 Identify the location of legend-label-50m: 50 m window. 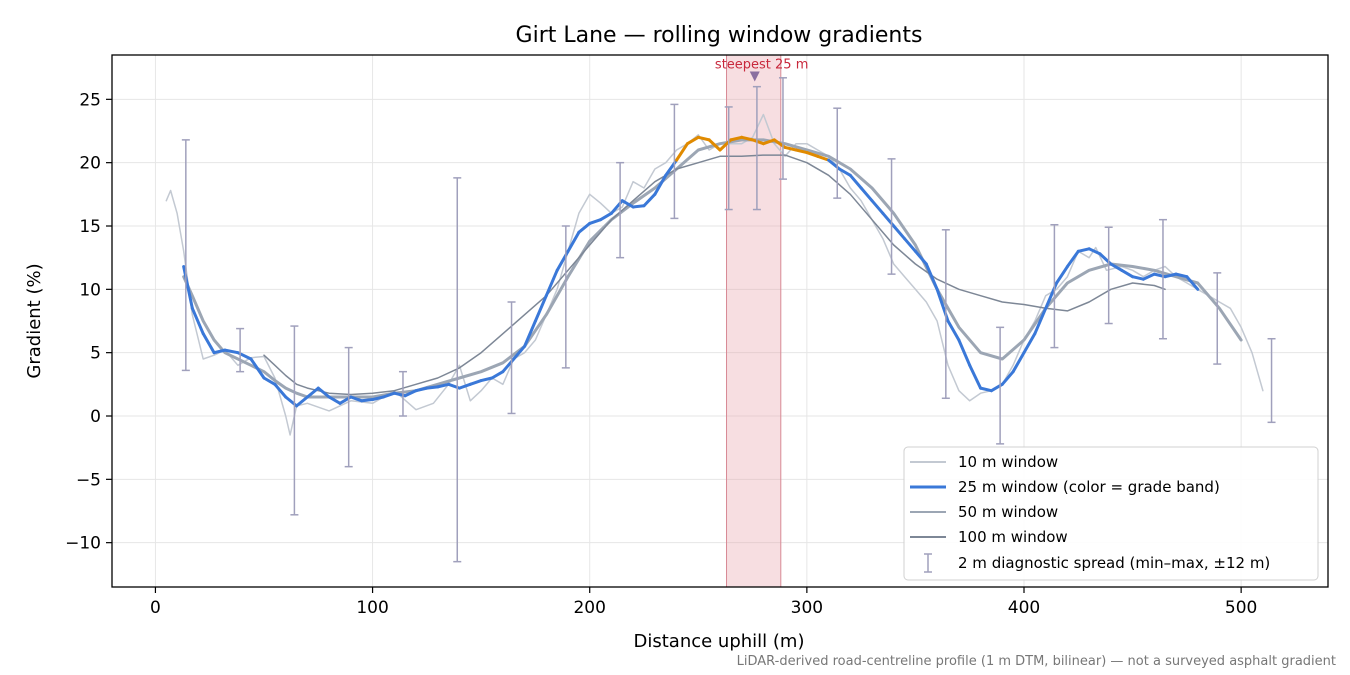
(1008, 512).